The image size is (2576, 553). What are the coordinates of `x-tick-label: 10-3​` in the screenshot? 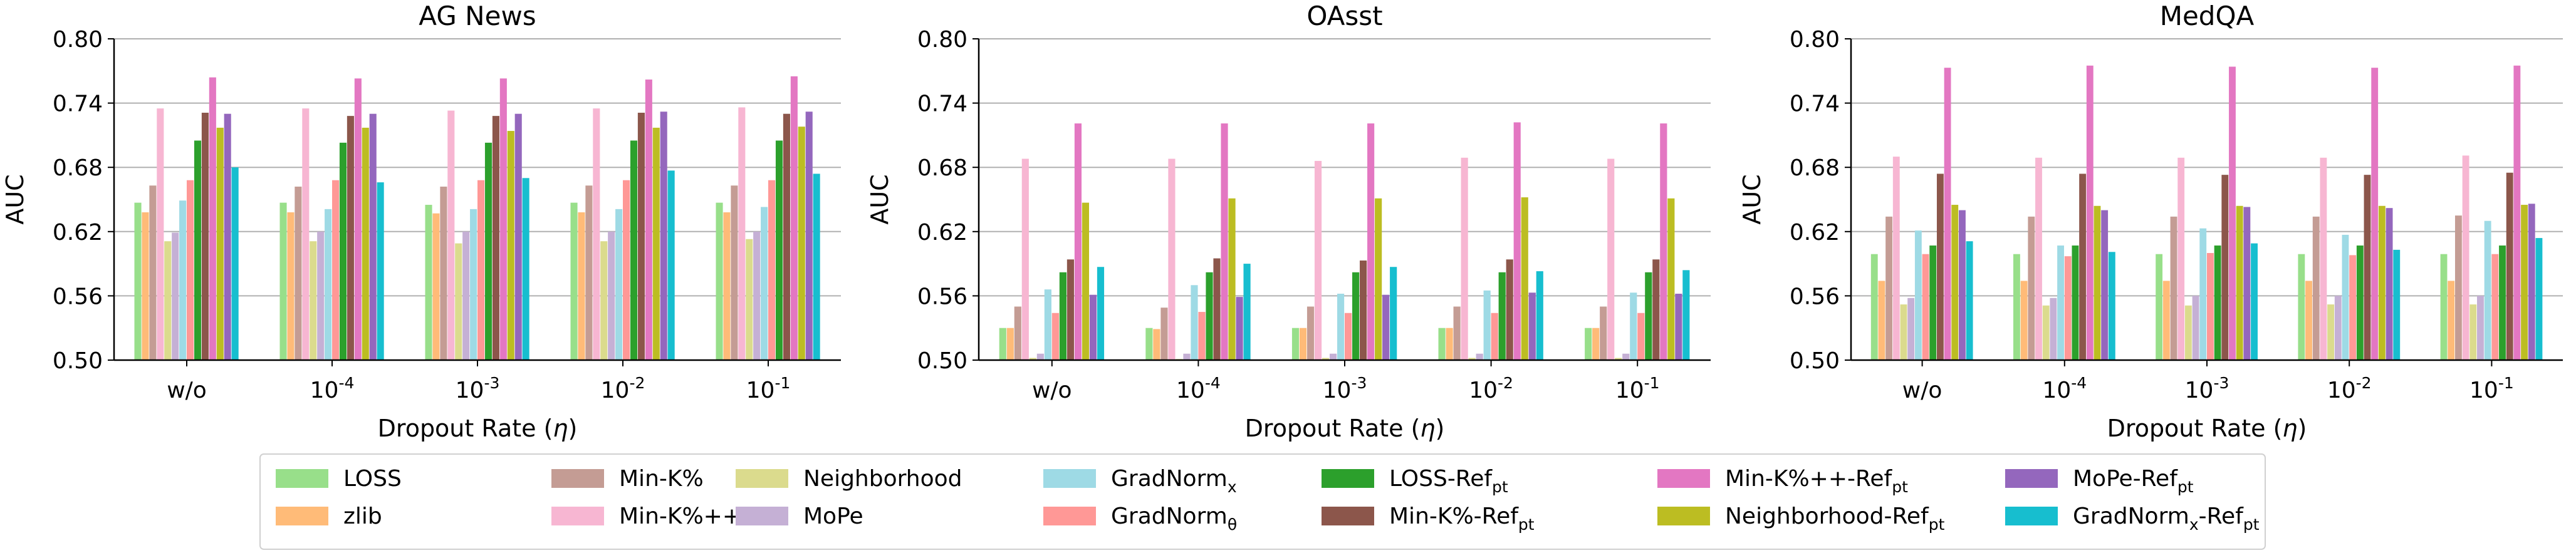 It's located at (2207, 389).